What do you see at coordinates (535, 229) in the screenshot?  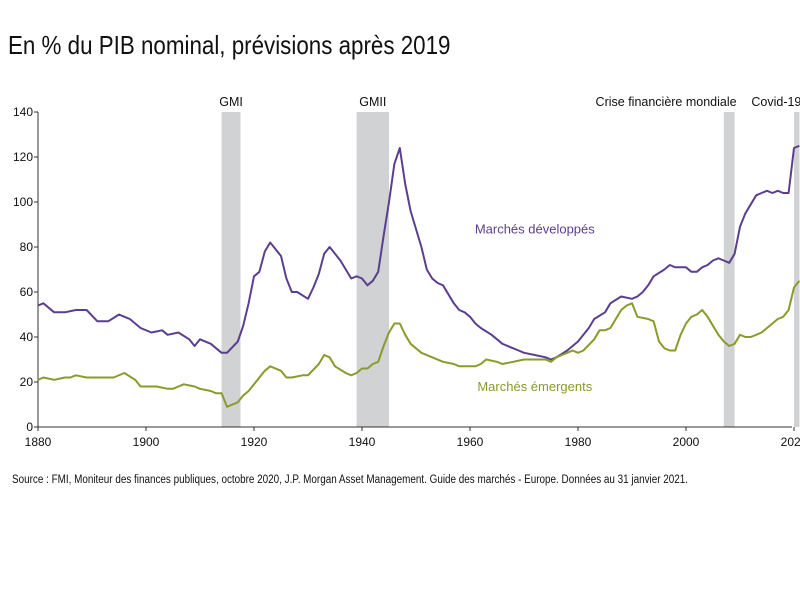 I see `series-label: Marchés développés` at bounding box center [535, 229].